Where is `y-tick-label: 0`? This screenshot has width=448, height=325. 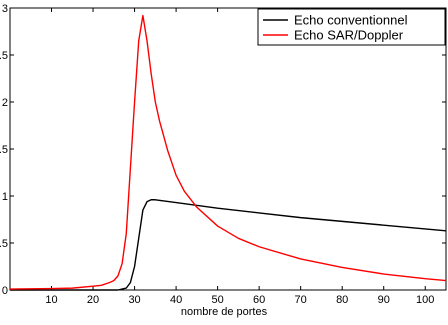 y-tick-label: 0 is located at coordinates (5, 291).